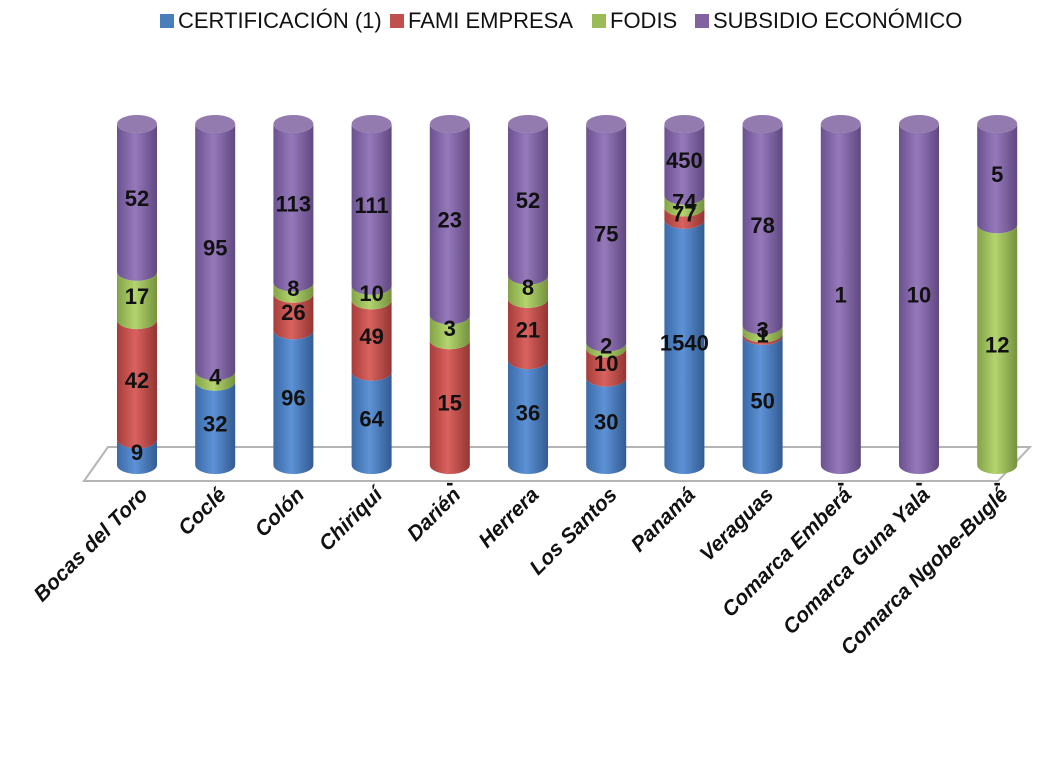  Describe the element at coordinates (762, 225) in the screenshot. I see `value-label: 78` at that location.